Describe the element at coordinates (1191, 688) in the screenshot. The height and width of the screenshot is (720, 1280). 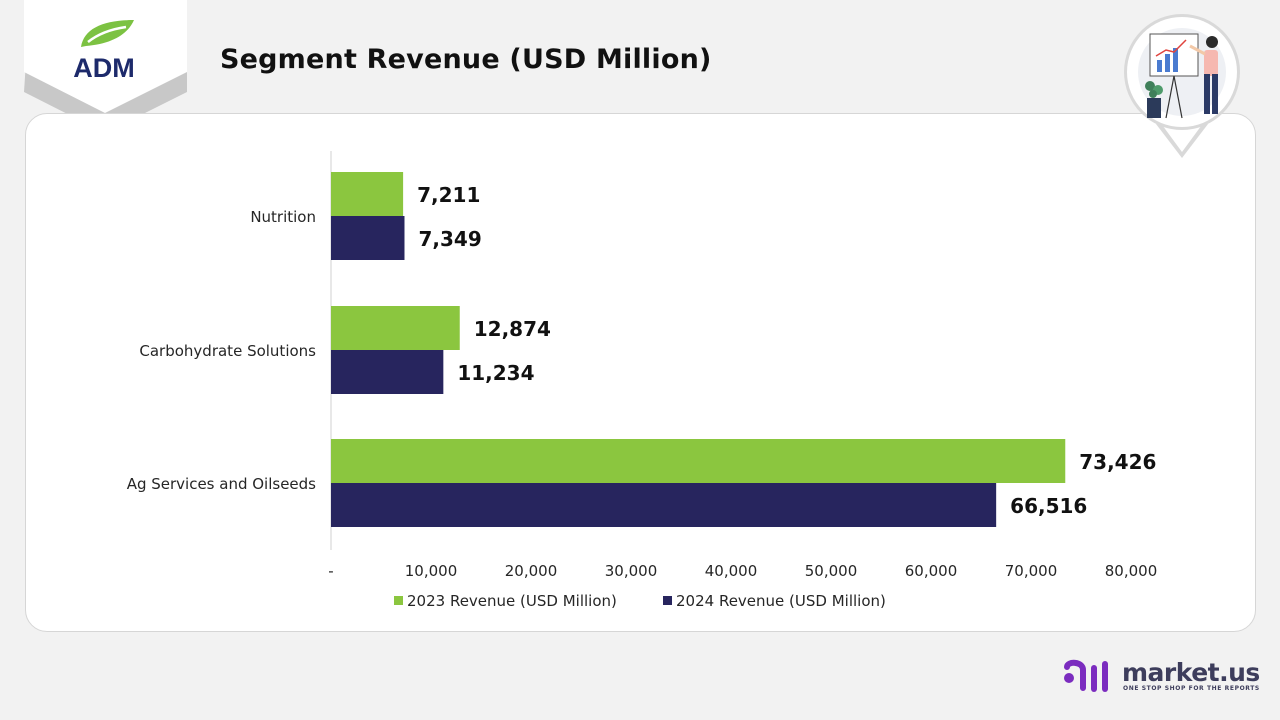
I see `brand-tagline: ONE STOP SHOP FOR THE REPORTS` at that location.